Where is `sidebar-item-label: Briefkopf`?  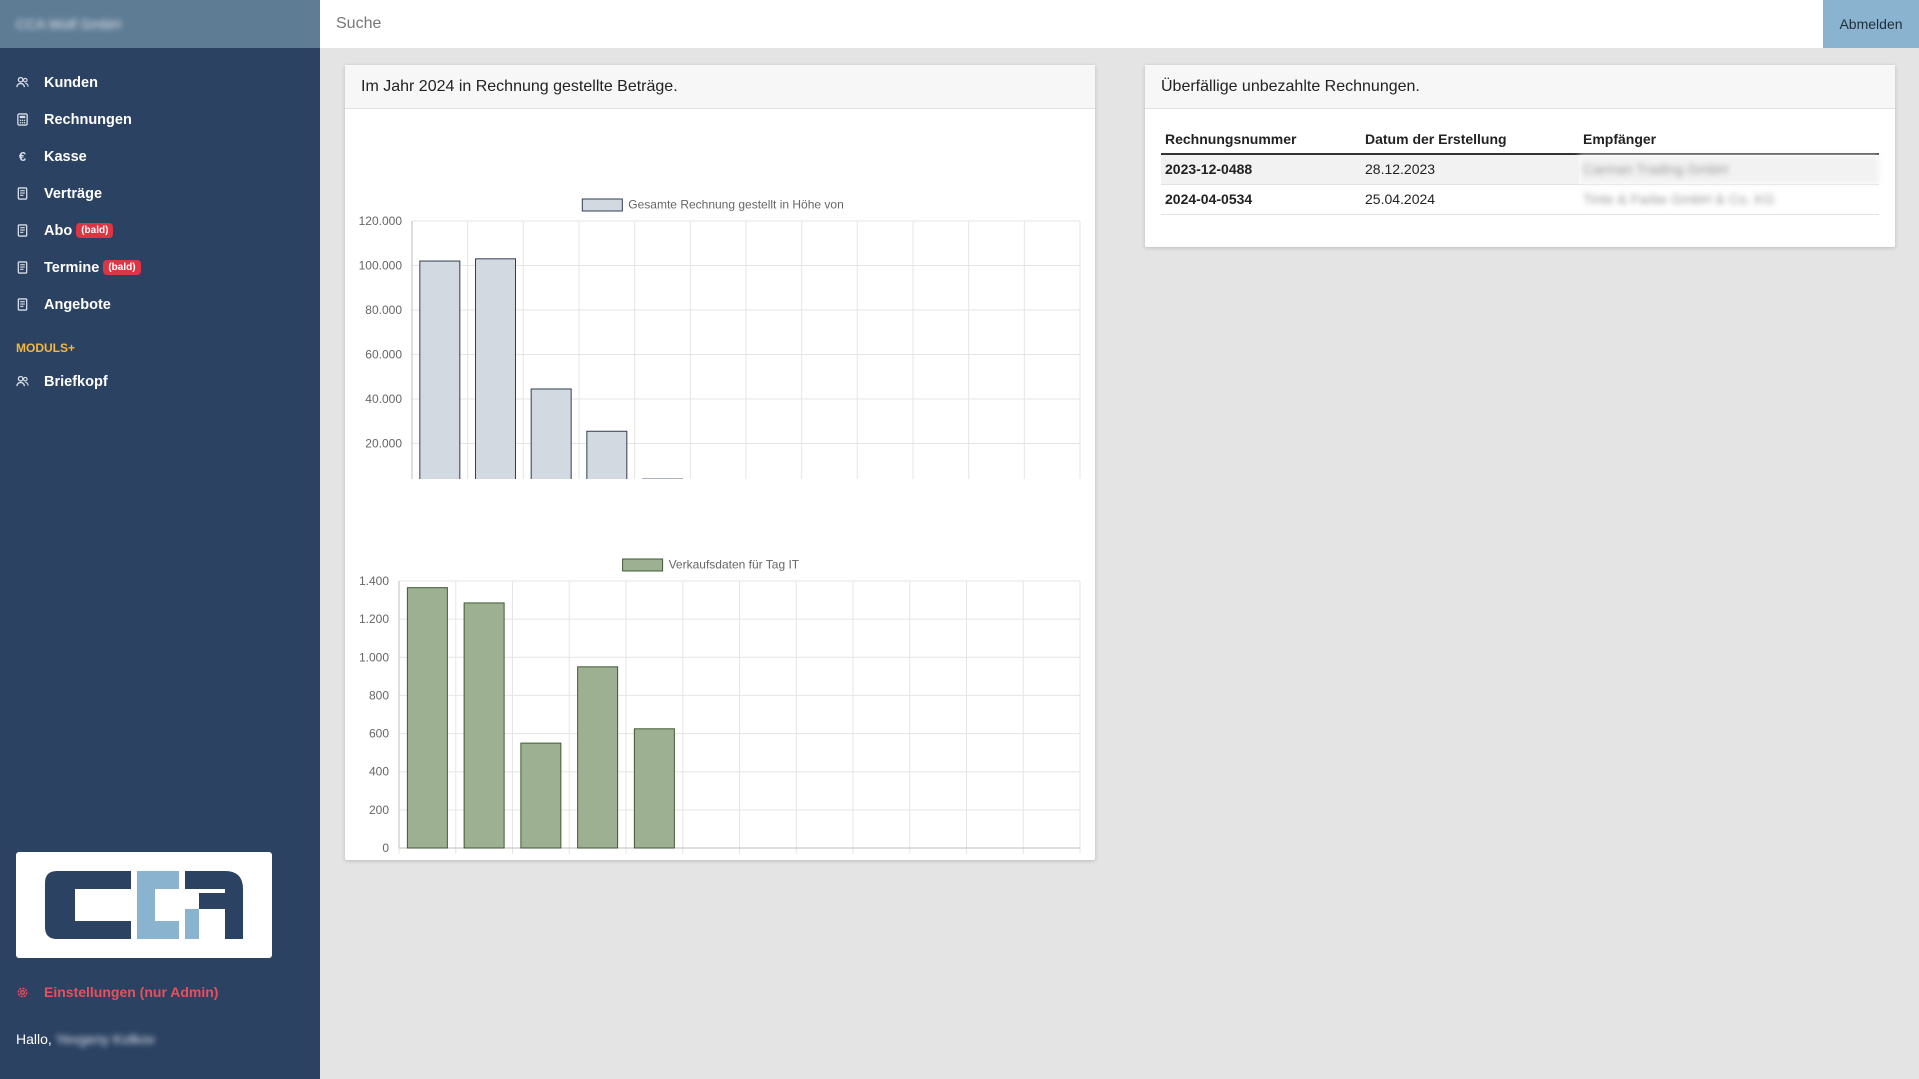 sidebar-item-label: Briefkopf is located at coordinates (76, 381).